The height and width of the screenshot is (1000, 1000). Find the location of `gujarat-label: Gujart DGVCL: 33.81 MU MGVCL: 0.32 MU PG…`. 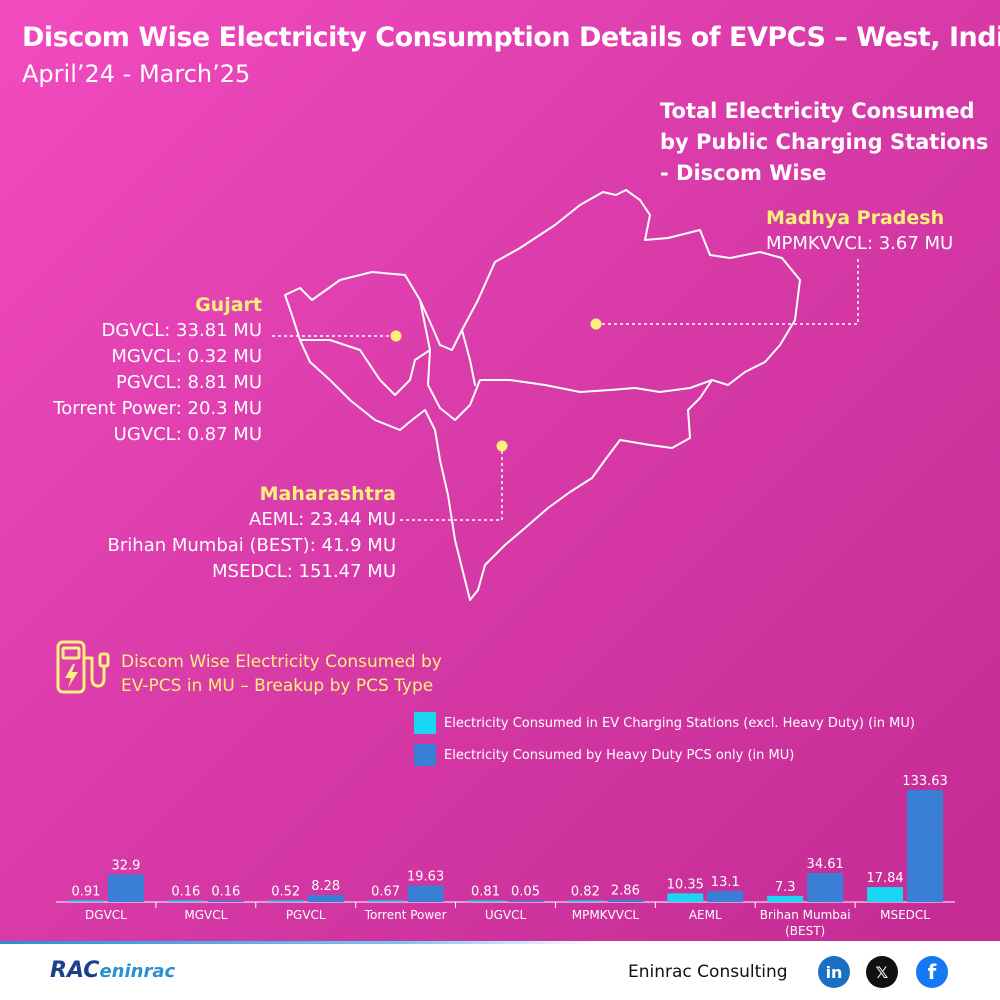

gujarat-label: Gujart DGVCL: 33.81 MU MGVCL: 0.32 MU PG… is located at coordinates (157, 370).